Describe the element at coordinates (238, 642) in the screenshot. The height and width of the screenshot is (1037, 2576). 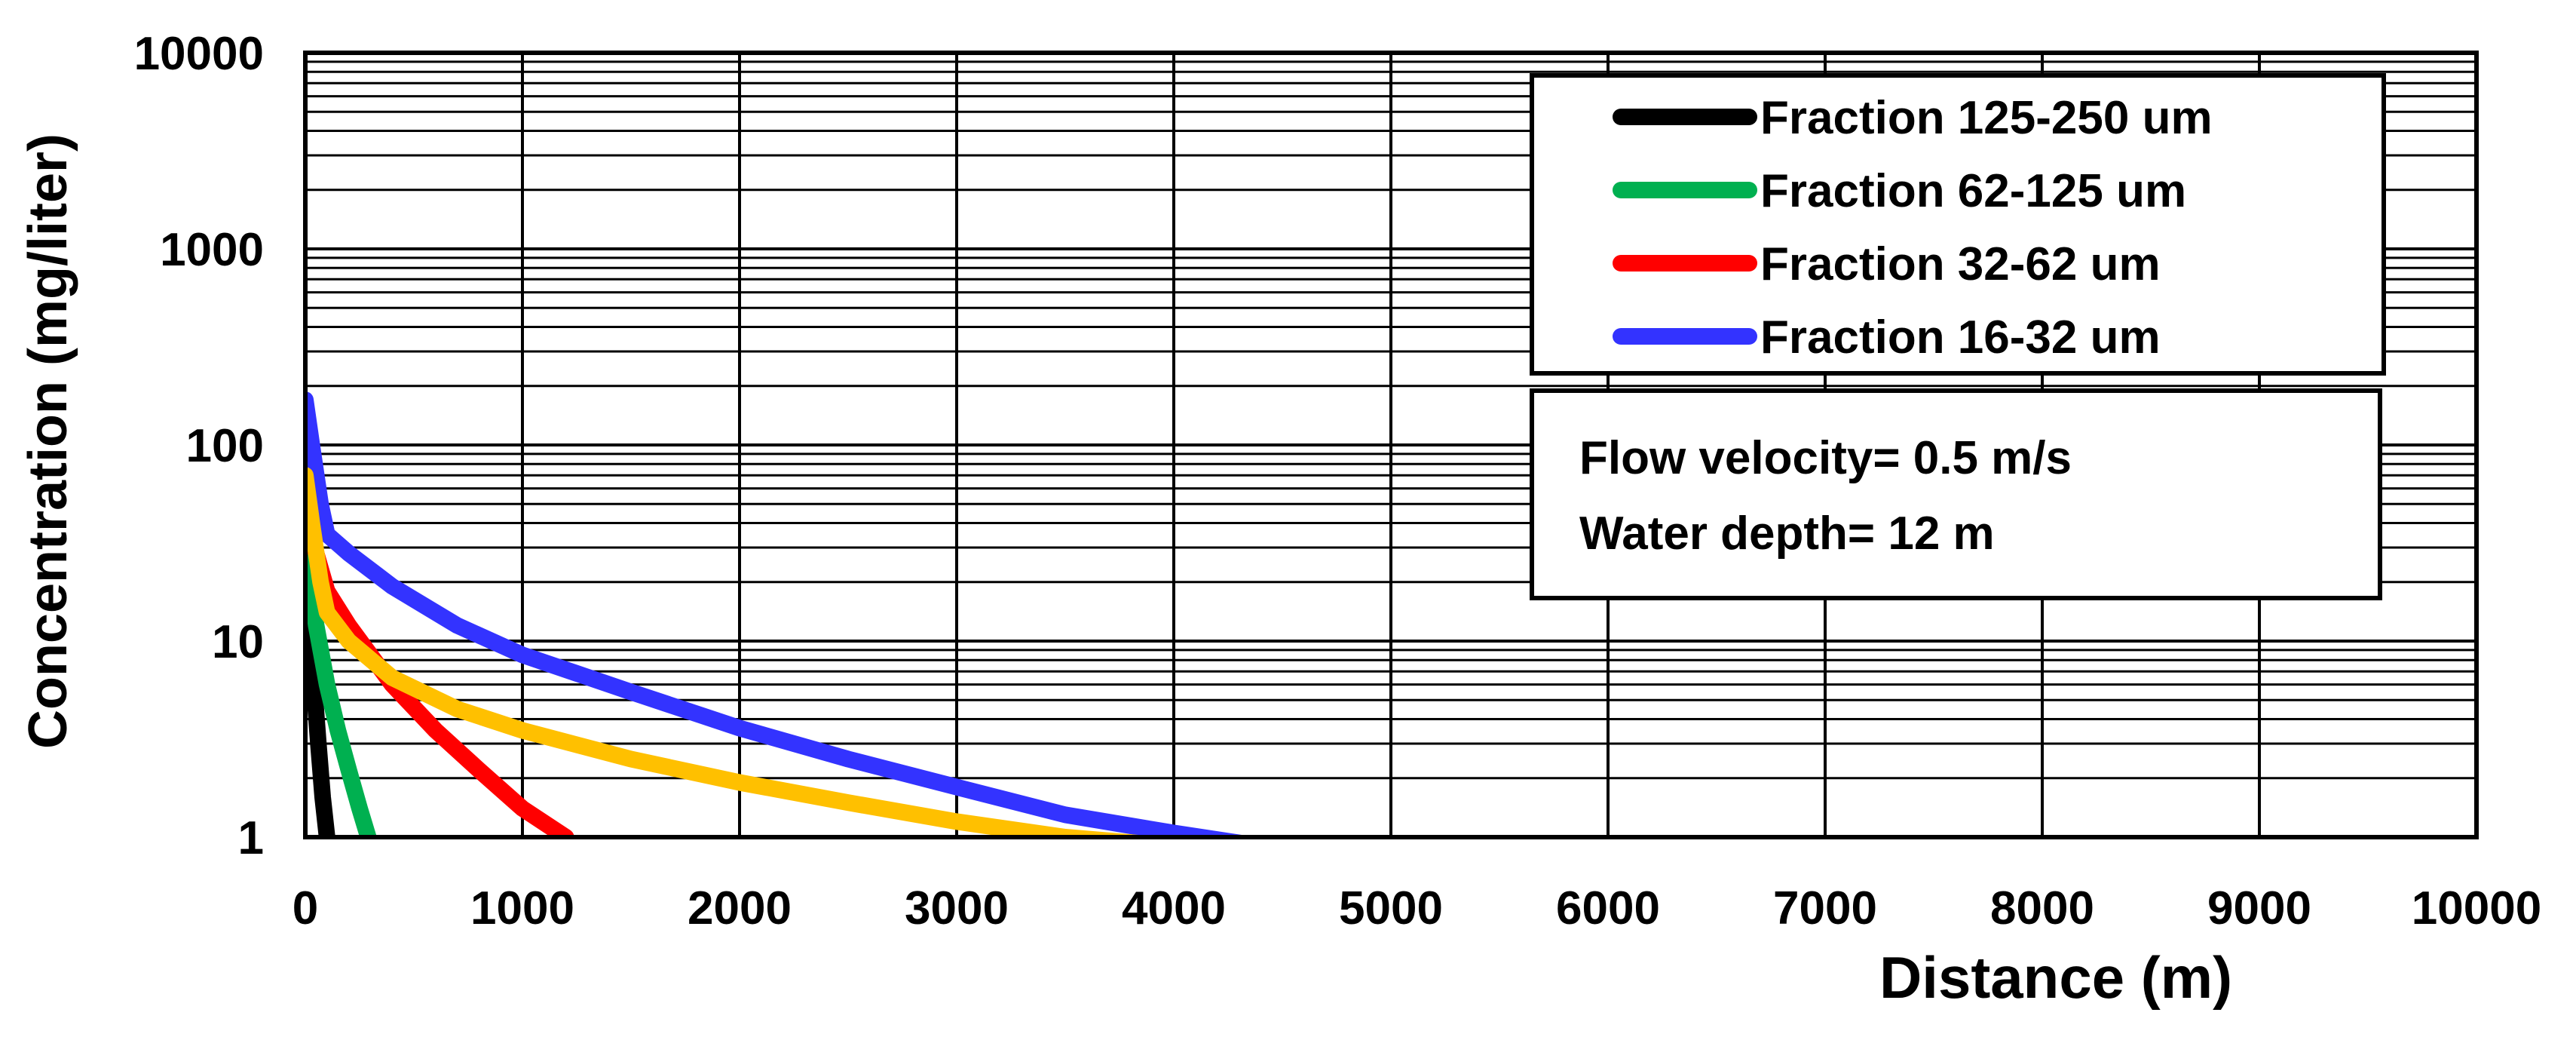
I see `y-tick-label: 10` at that location.